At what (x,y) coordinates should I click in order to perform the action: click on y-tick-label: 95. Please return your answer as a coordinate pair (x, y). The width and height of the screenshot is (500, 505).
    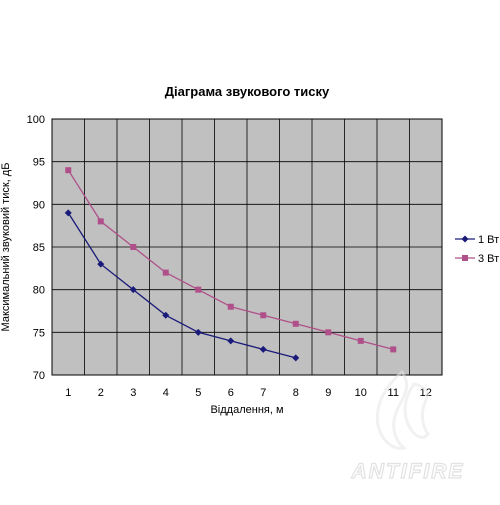
    Looking at the image, I should click on (39, 163).